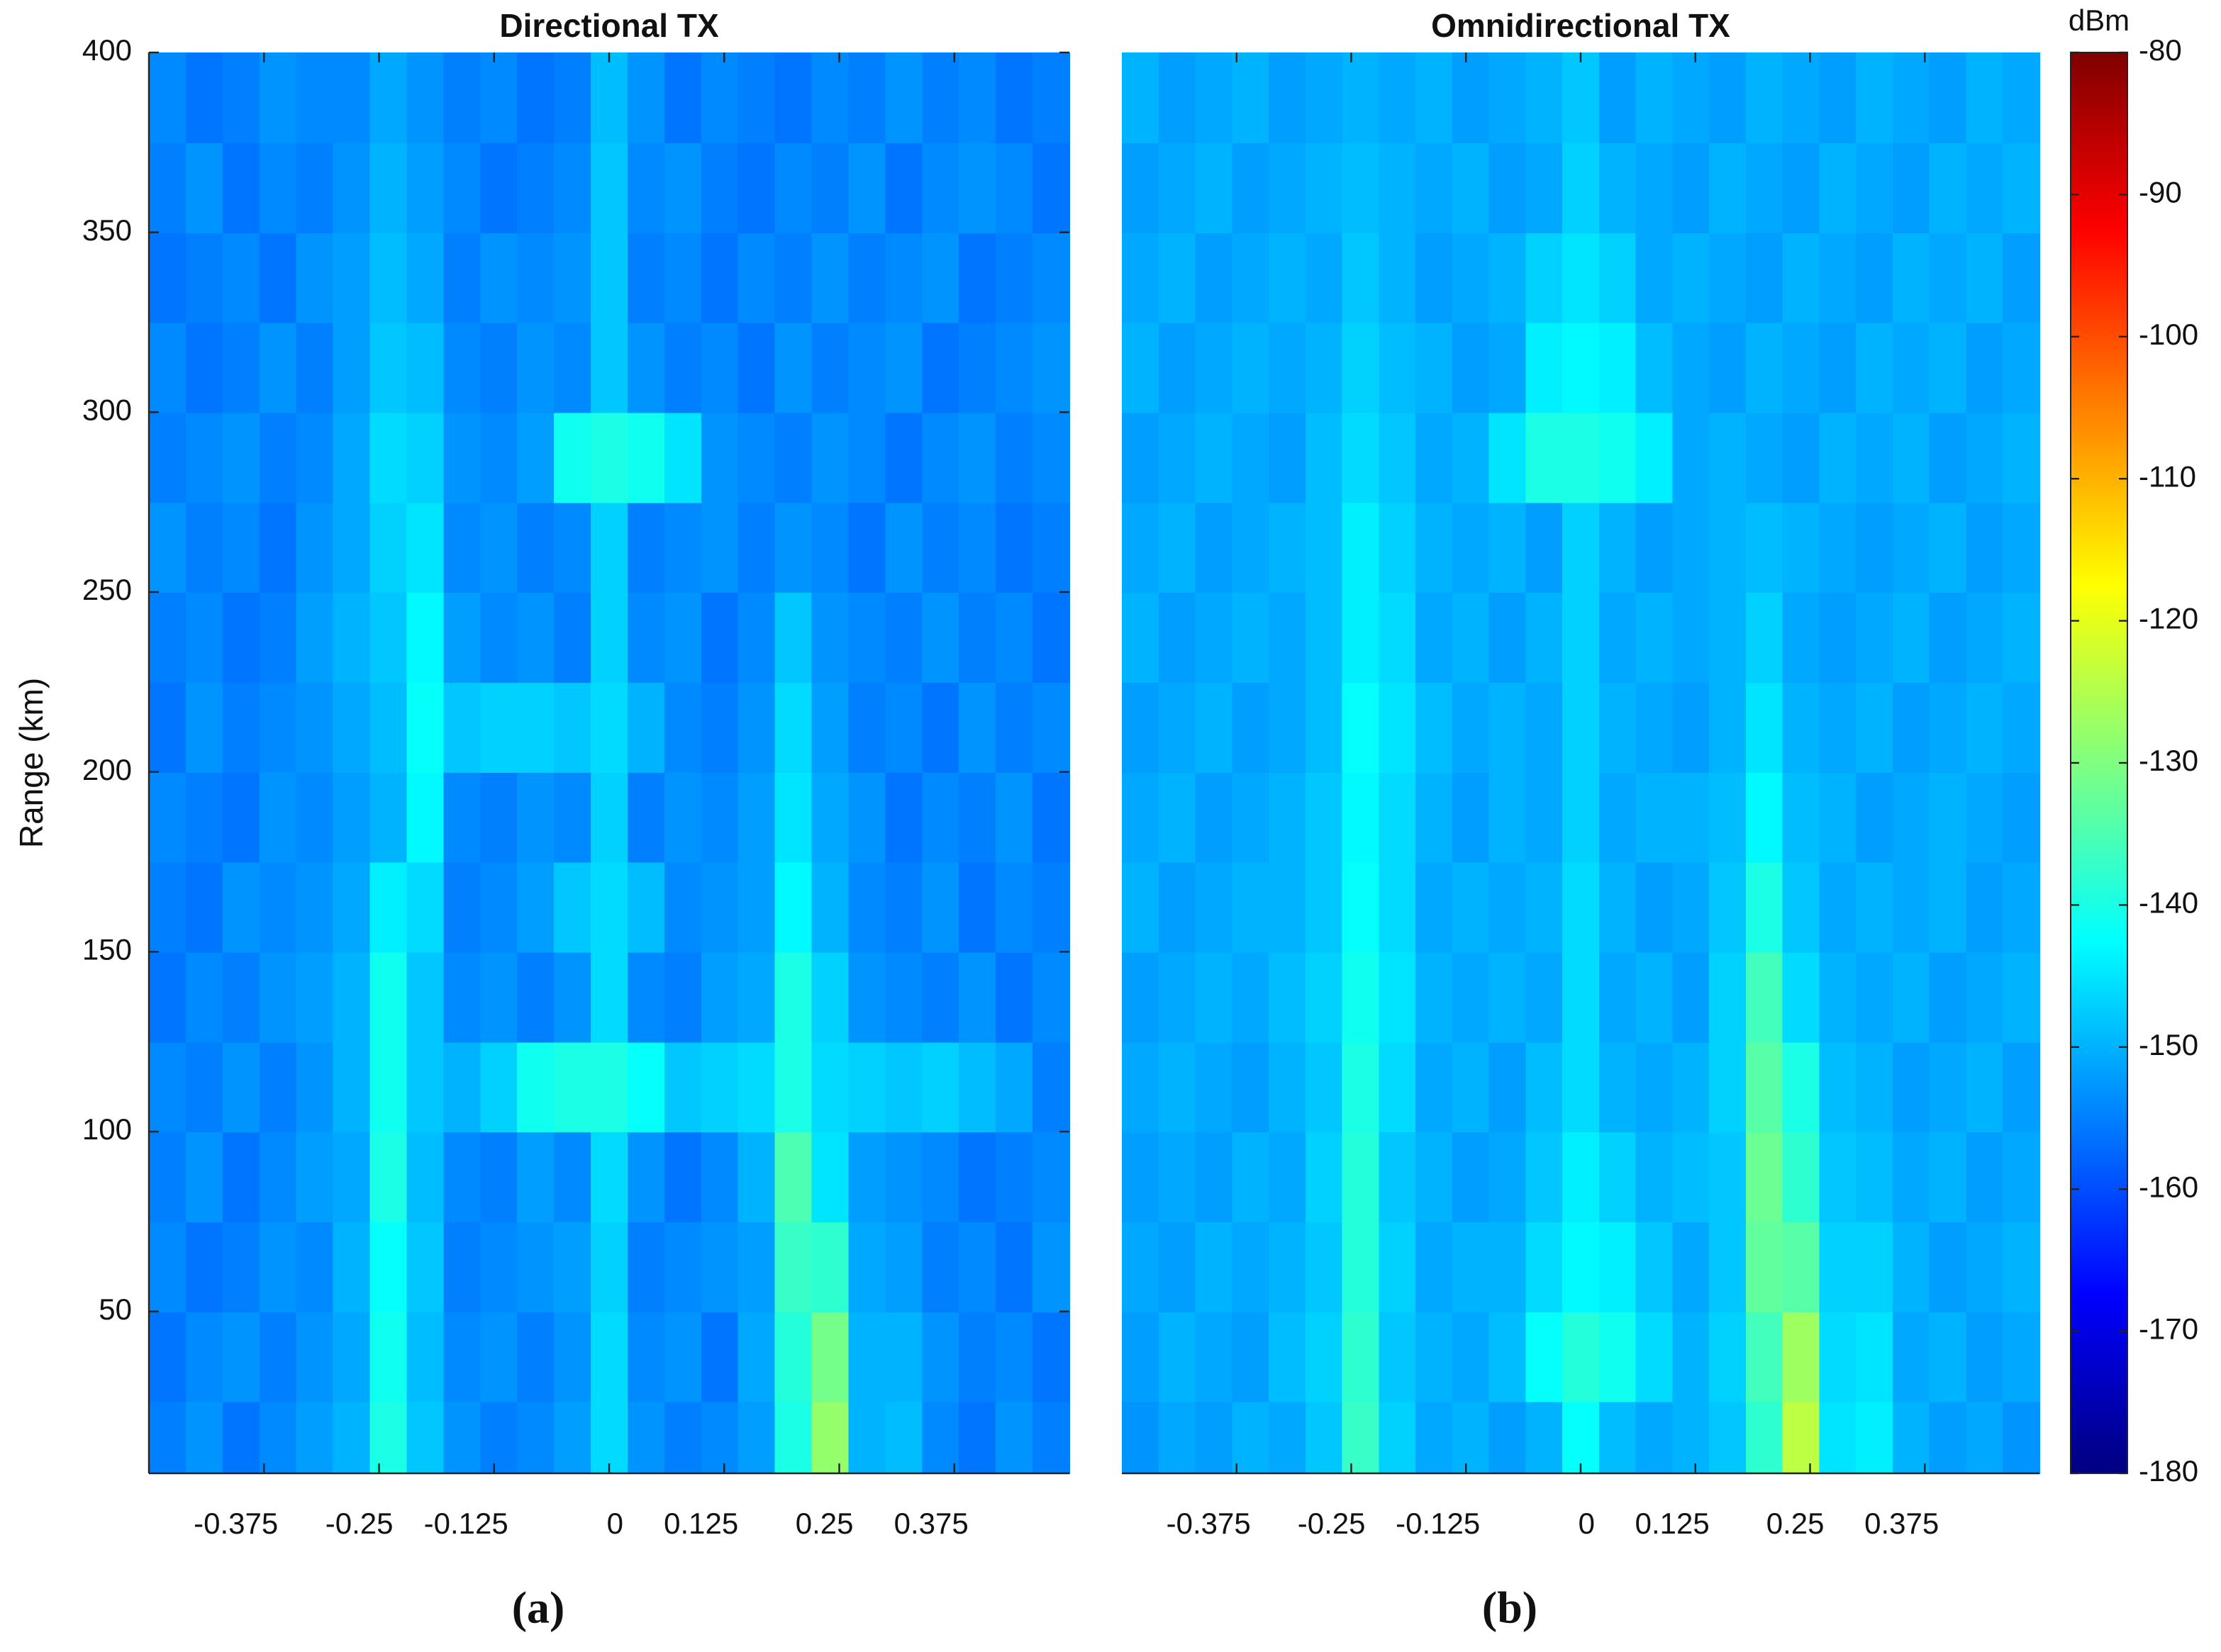 Image resolution: width=2221 pixels, height=1652 pixels. What do you see at coordinates (236, 1523) in the screenshot?
I see `x-tick-label: -0.375` at bounding box center [236, 1523].